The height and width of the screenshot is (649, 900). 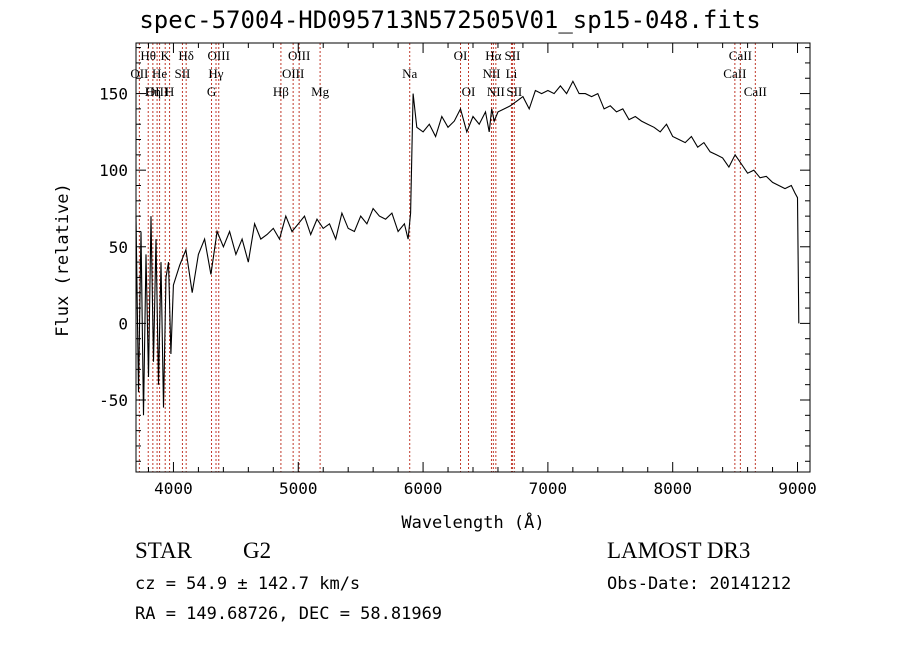 What do you see at coordinates (139, 73) in the screenshot?
I see `spectral-line-label: OII` at bounding box center [139, 73].